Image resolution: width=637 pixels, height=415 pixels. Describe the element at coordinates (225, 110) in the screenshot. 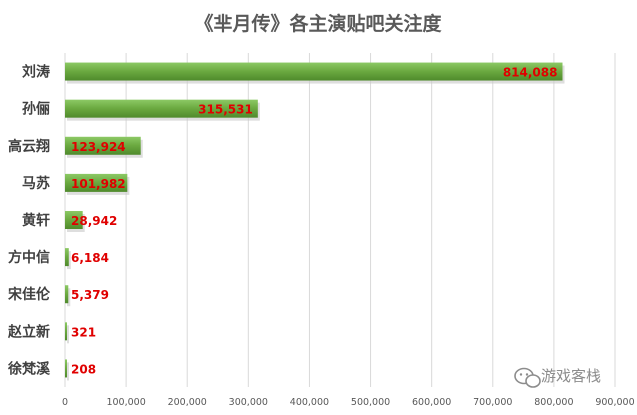

I see `data-label: 315,531` at that location.